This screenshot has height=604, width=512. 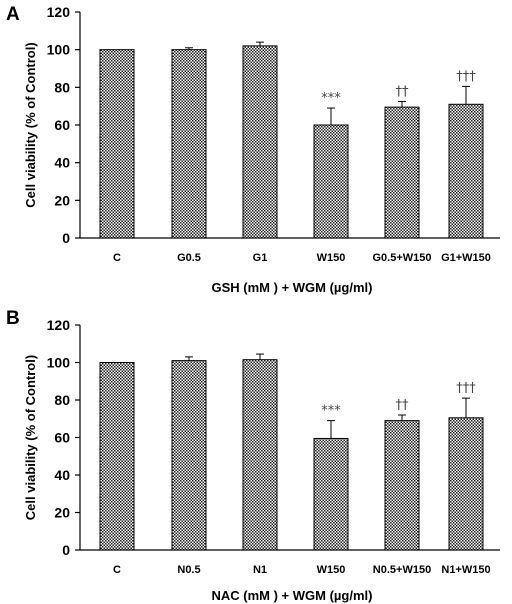 I want to click on x-tick-label: G0.5+W150, so click(x=401, y=258).